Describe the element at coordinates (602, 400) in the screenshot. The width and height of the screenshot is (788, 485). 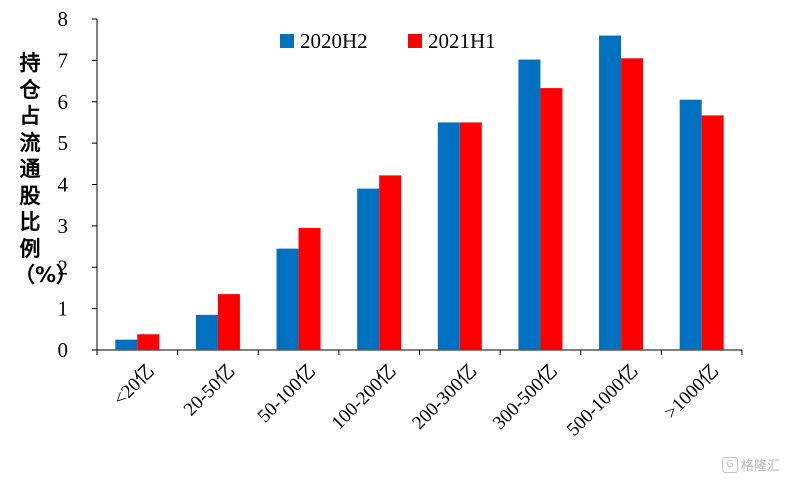
I see `x-tick-label: 500-1000亿` at that location.